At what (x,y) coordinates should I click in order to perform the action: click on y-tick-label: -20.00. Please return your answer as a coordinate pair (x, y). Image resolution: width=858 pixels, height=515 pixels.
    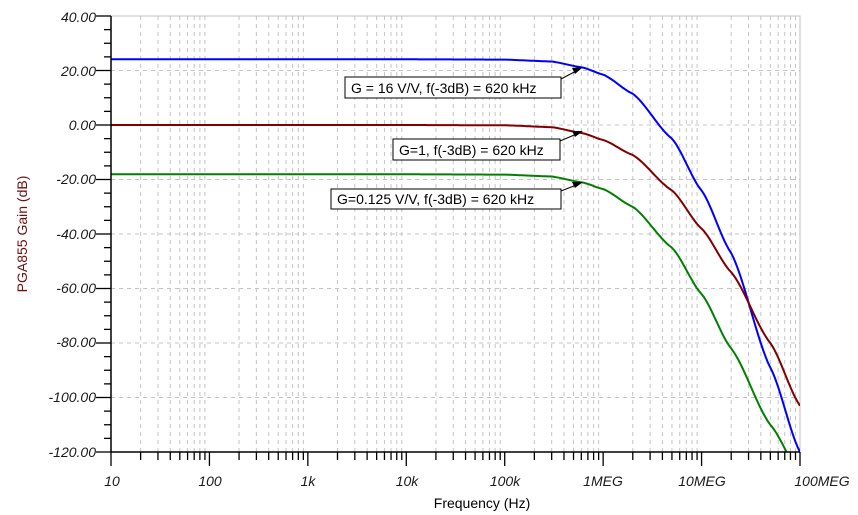
    Looking at the image, I should click on (76, 179).